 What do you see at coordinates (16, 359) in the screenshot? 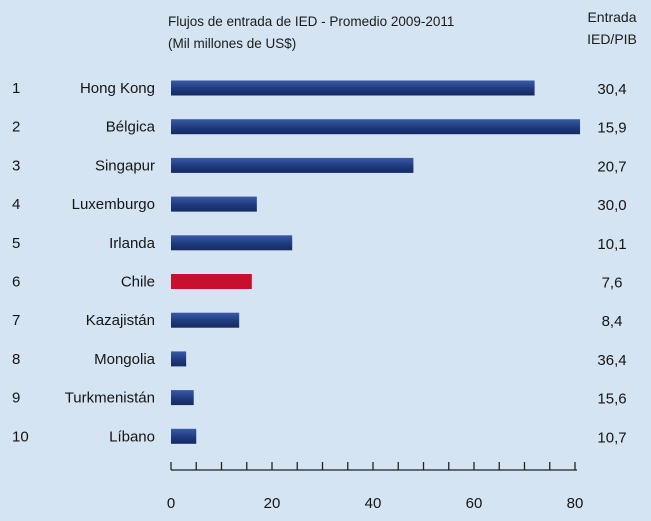
I see `rank-label: 8` at bounding box center [16, 359].